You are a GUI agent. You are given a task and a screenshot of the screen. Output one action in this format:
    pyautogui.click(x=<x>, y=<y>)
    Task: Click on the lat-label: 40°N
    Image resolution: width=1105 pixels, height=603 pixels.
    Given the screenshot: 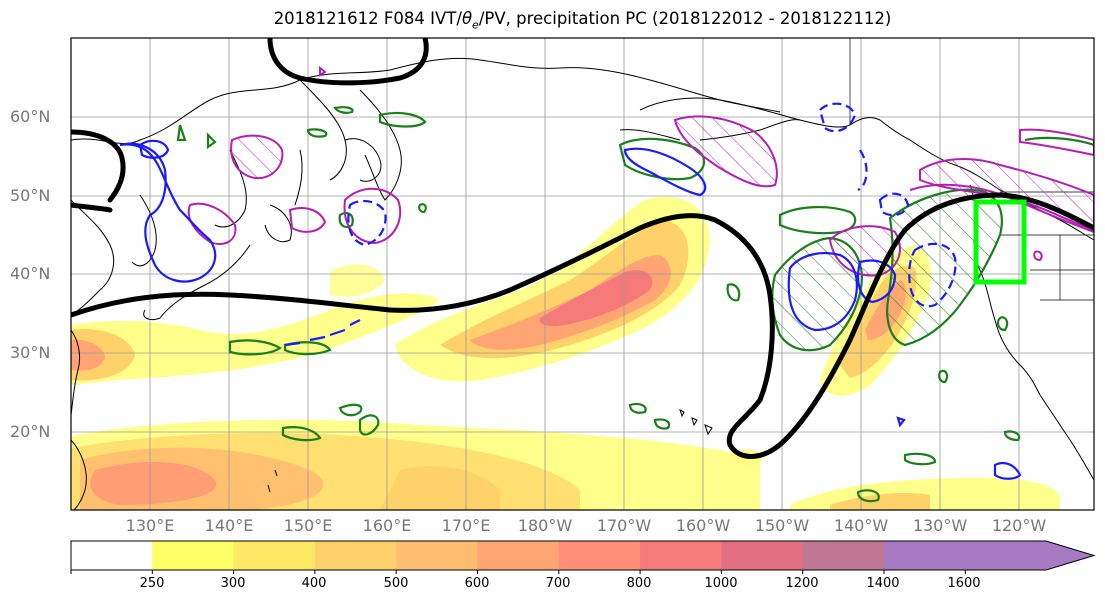 What is the action you would take?
    pyautogui.click(x=30, y=273)
    